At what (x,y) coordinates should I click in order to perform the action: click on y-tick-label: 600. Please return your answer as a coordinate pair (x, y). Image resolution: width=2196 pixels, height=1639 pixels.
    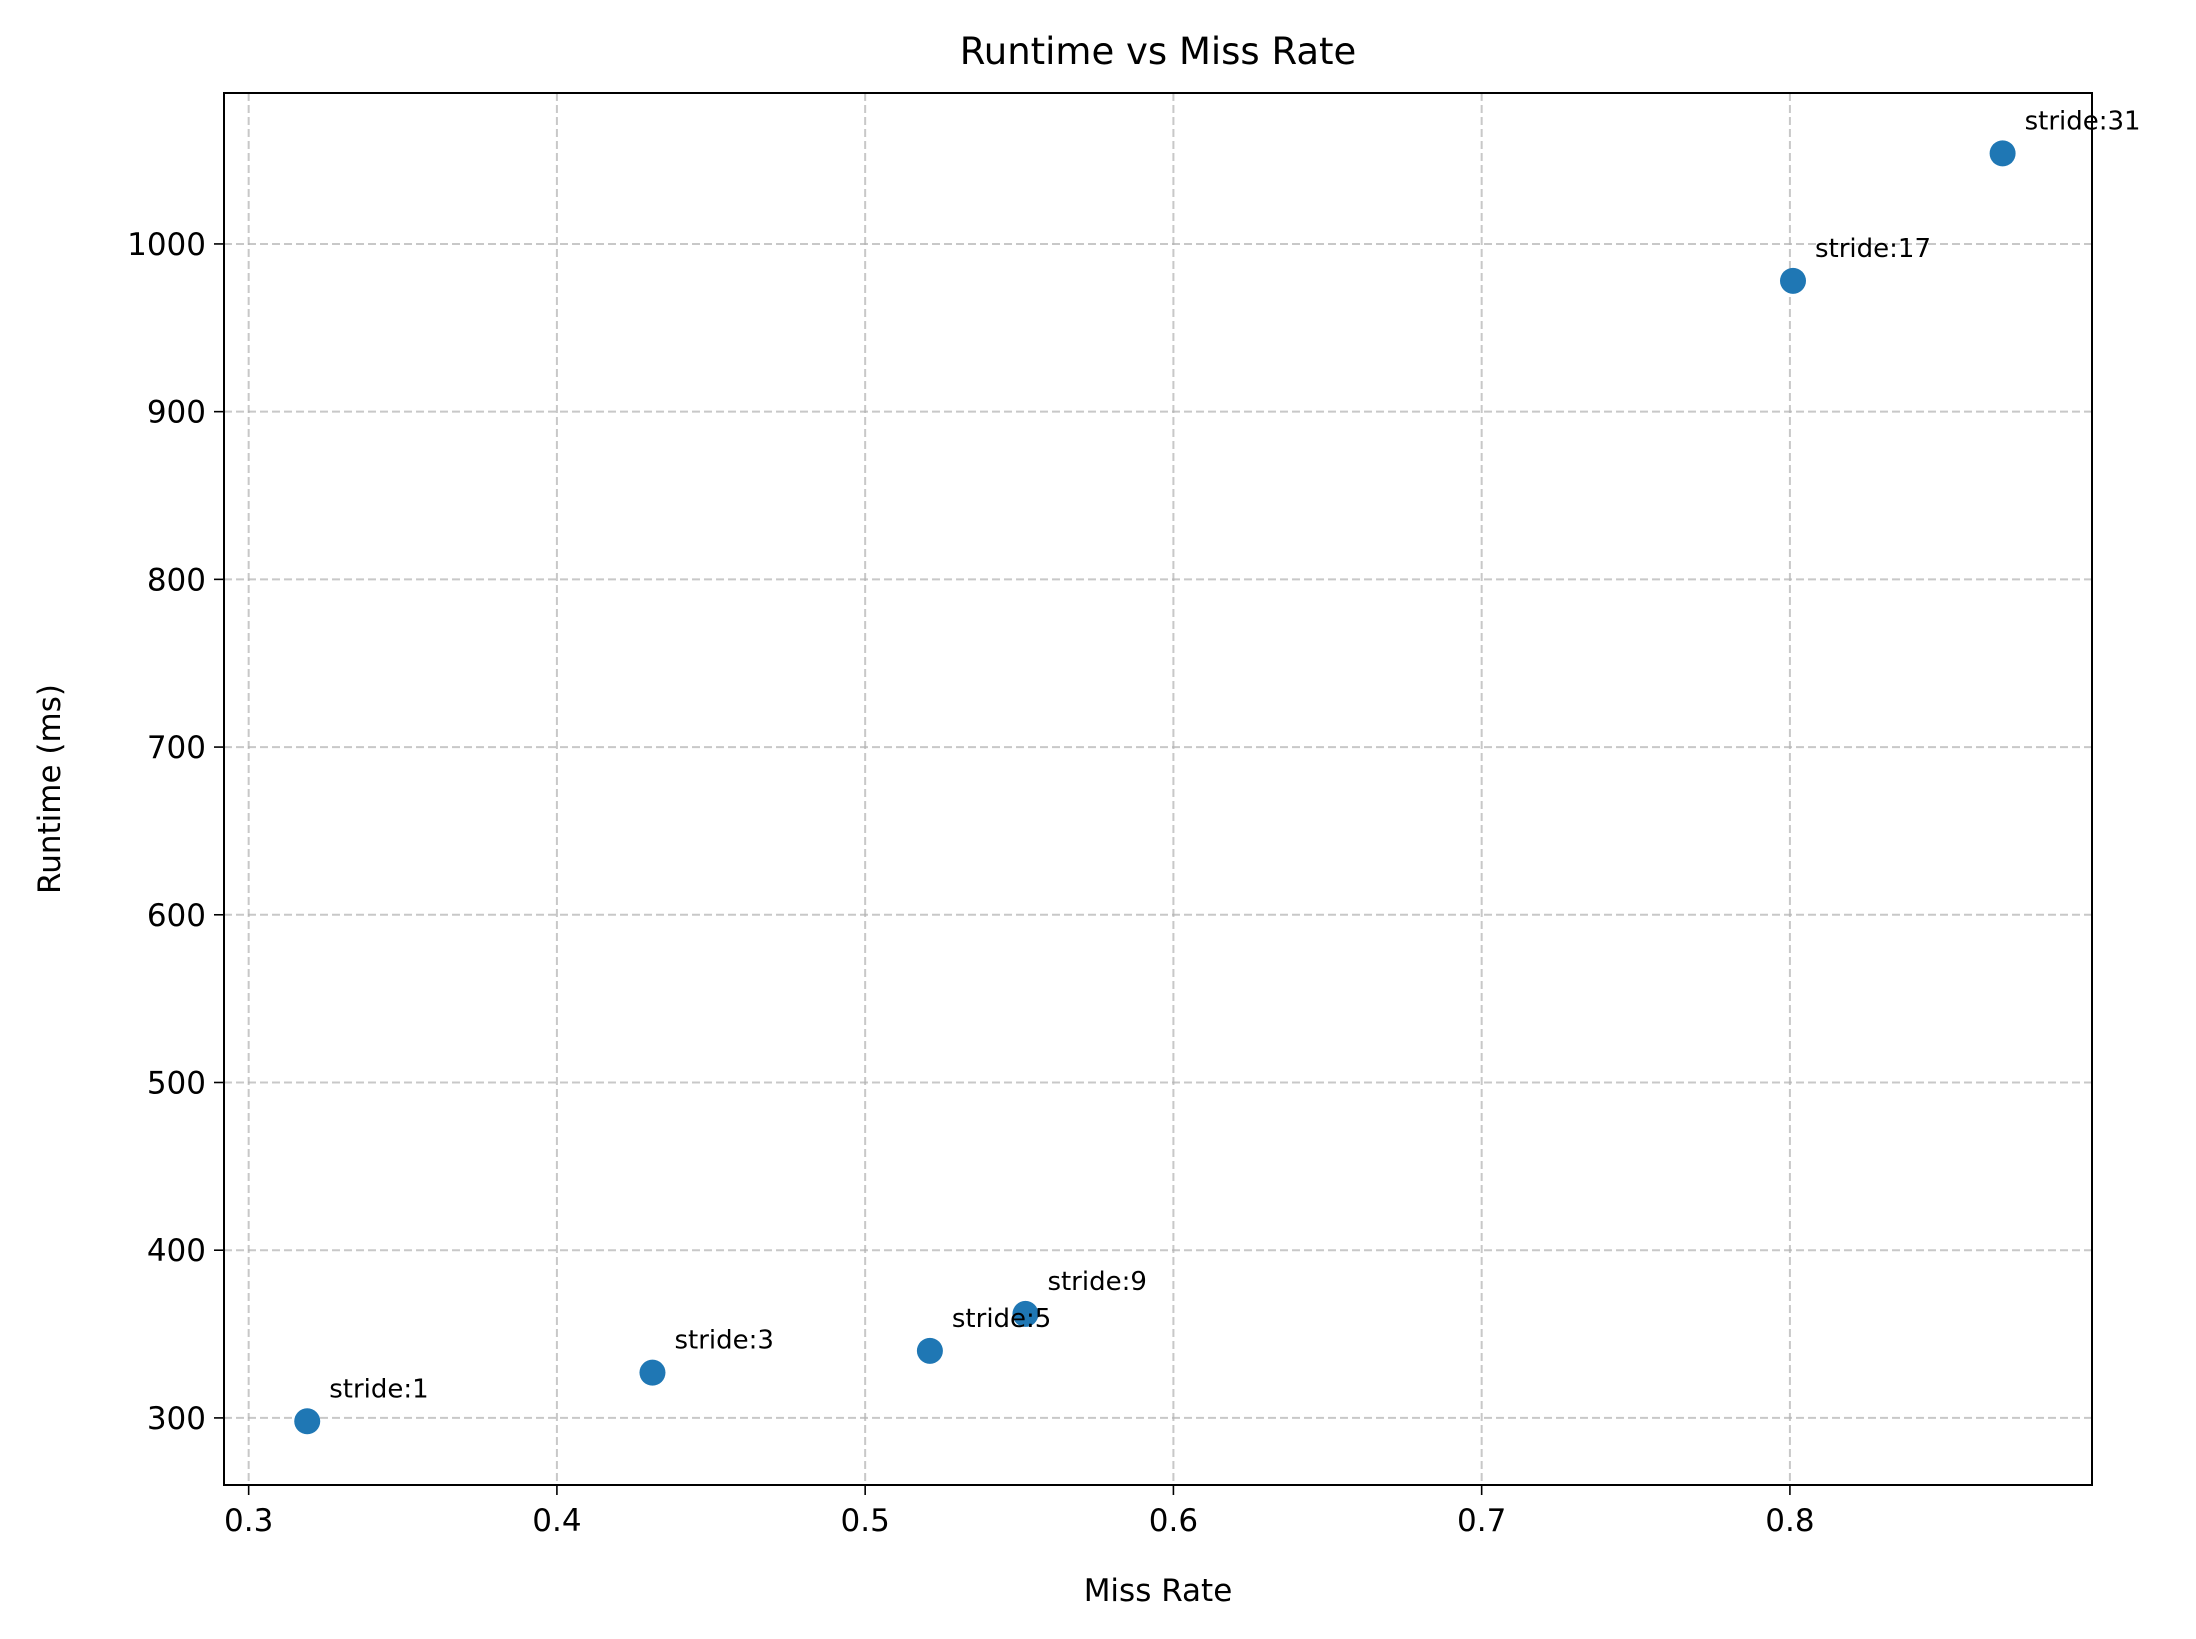
    Looking at the image, I should click on (176, 916).